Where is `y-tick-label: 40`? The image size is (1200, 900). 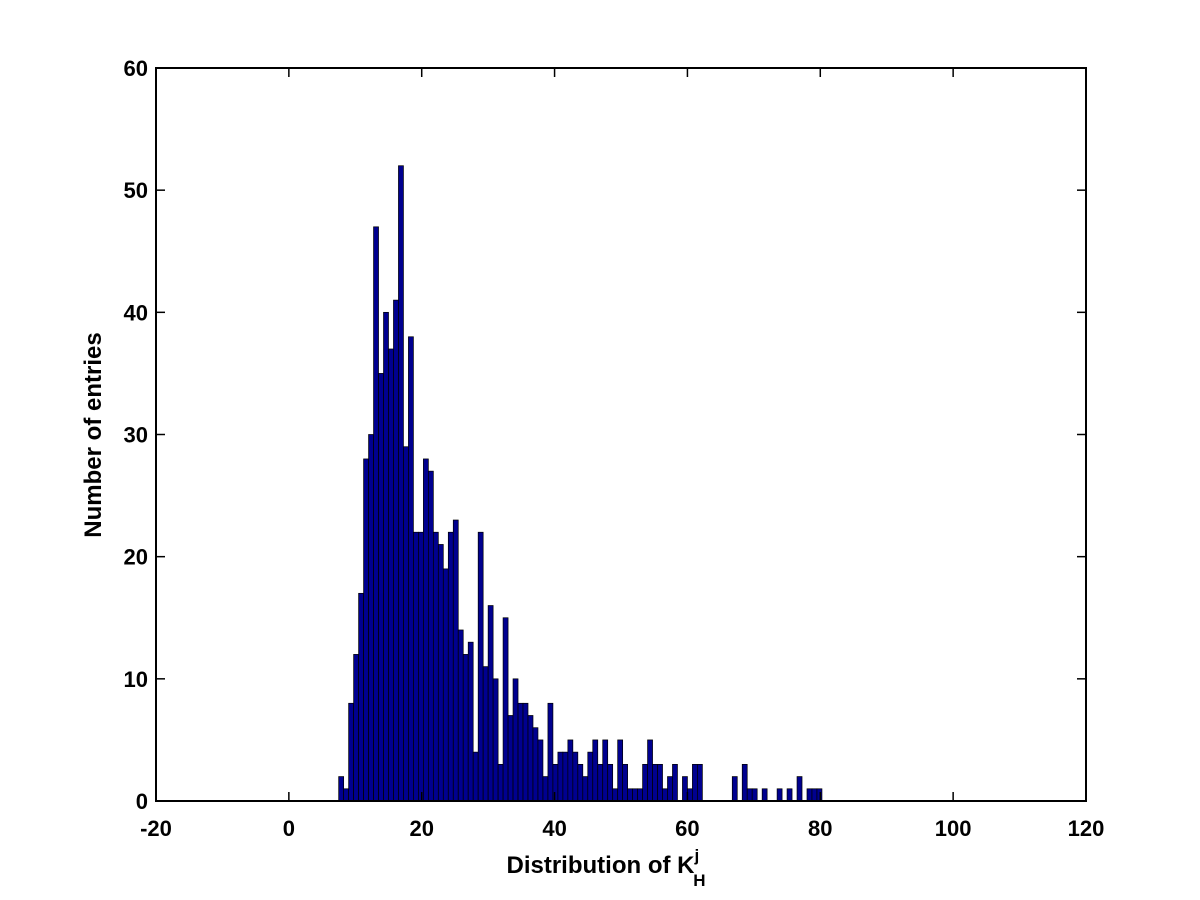 y-tick-label: 40 is located at coordinates (136, 312).